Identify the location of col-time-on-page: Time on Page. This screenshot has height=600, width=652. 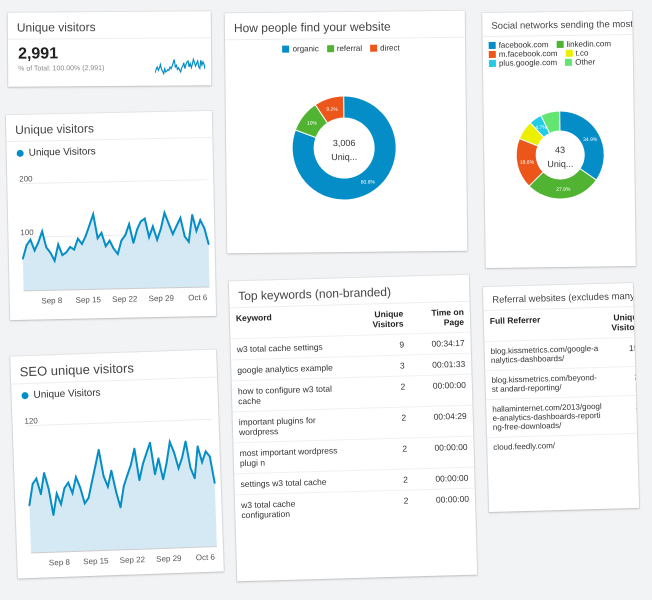
(448, 317).